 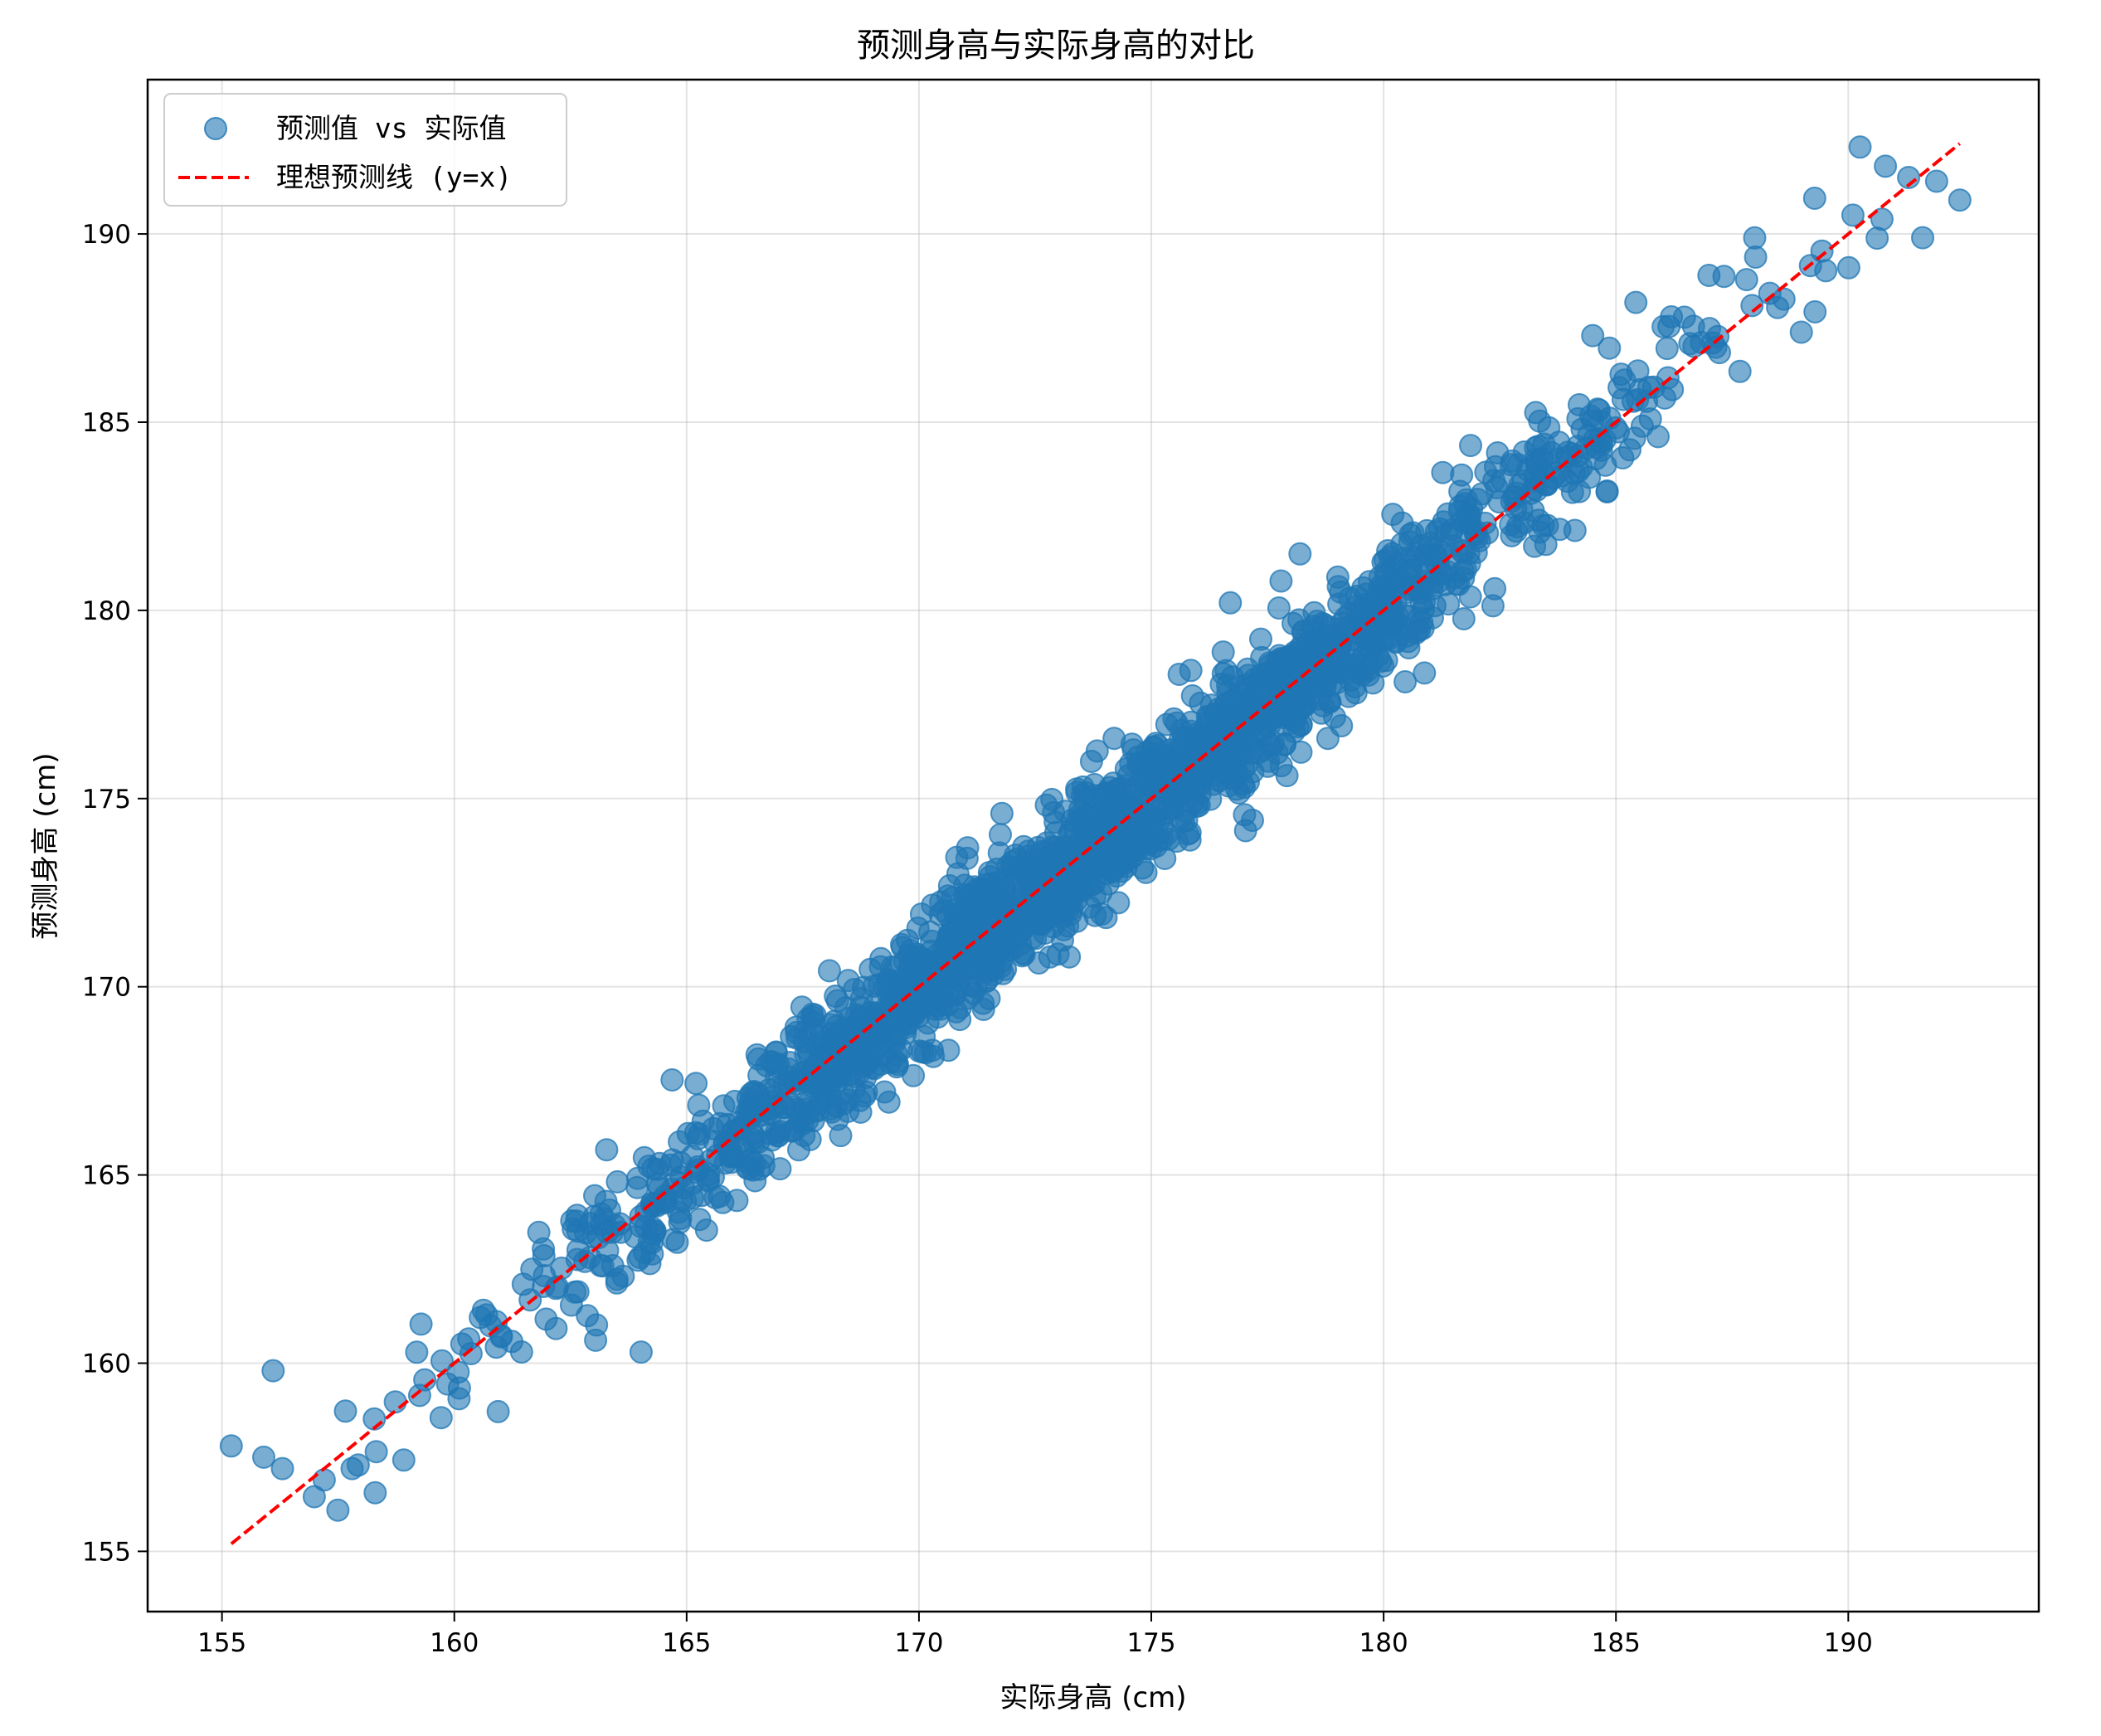 I want to click on y-tick-label: 170, so click(x=106, y=988).